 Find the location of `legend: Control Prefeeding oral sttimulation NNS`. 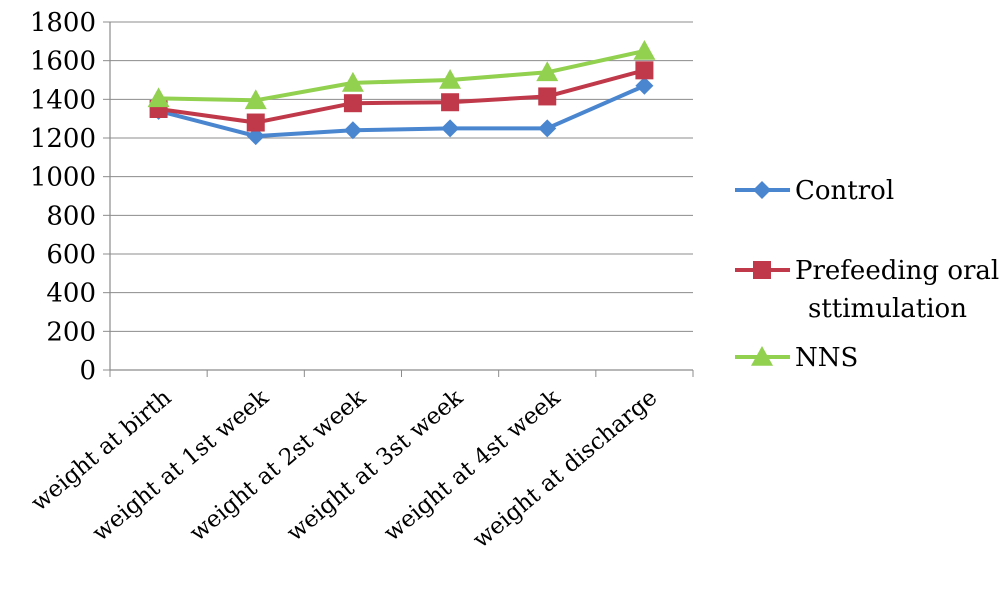

legend: Control Prefeeding oral sttimulation NNS is located at coordinates (867, 274).